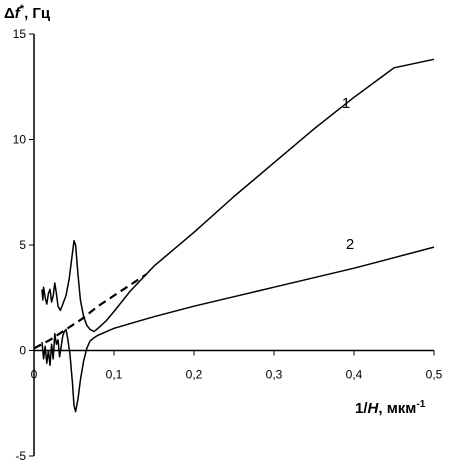 This screenshot has height=464, width=449. I want to click on x-axis-title-prefix: 1/, so click(361, 408).